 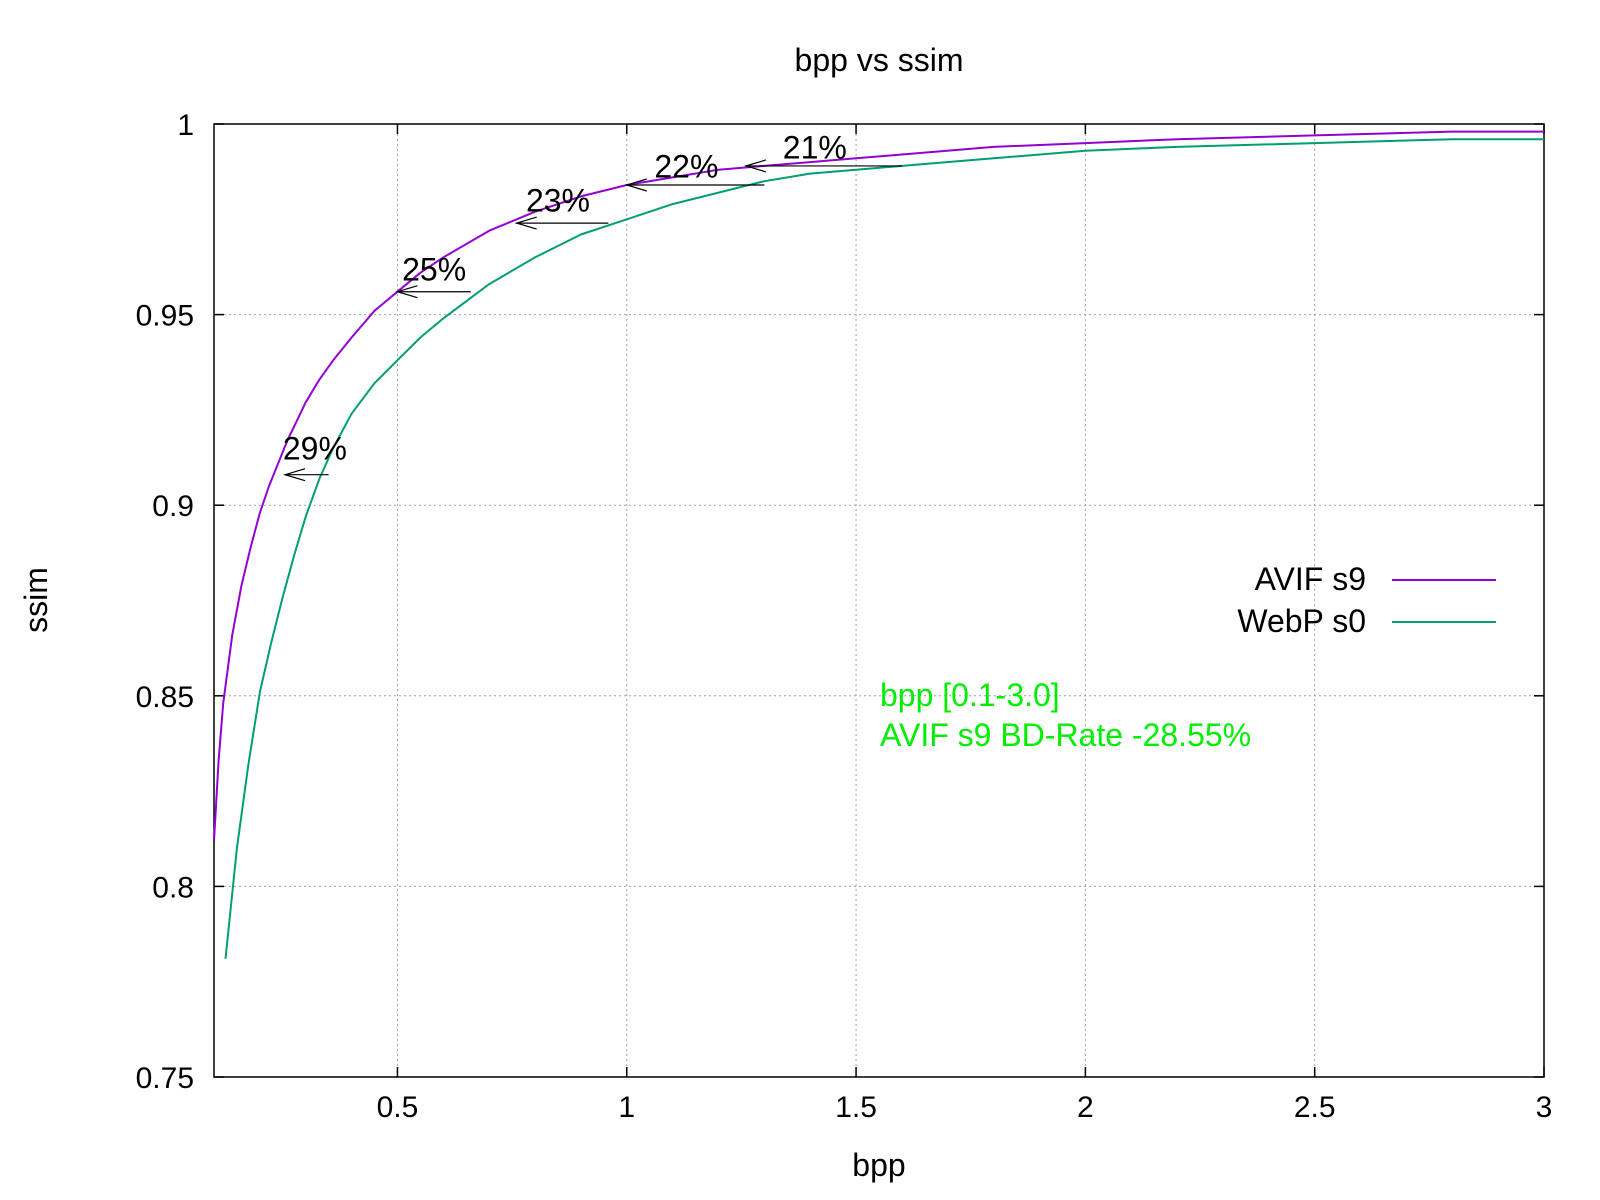 I want to click on y-axis-title: ssim, so click(x=36, y=600).